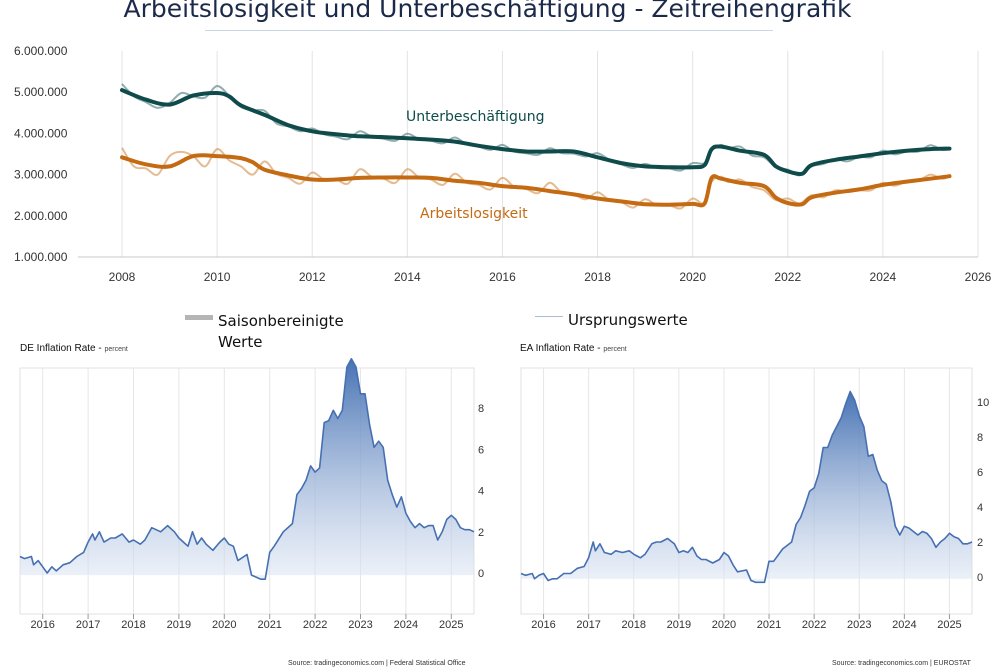 The image size is (1000, 667). I want to click on series-label-arbeitslosigkeit: Arbeitslosigkeit, so click(474, 214).